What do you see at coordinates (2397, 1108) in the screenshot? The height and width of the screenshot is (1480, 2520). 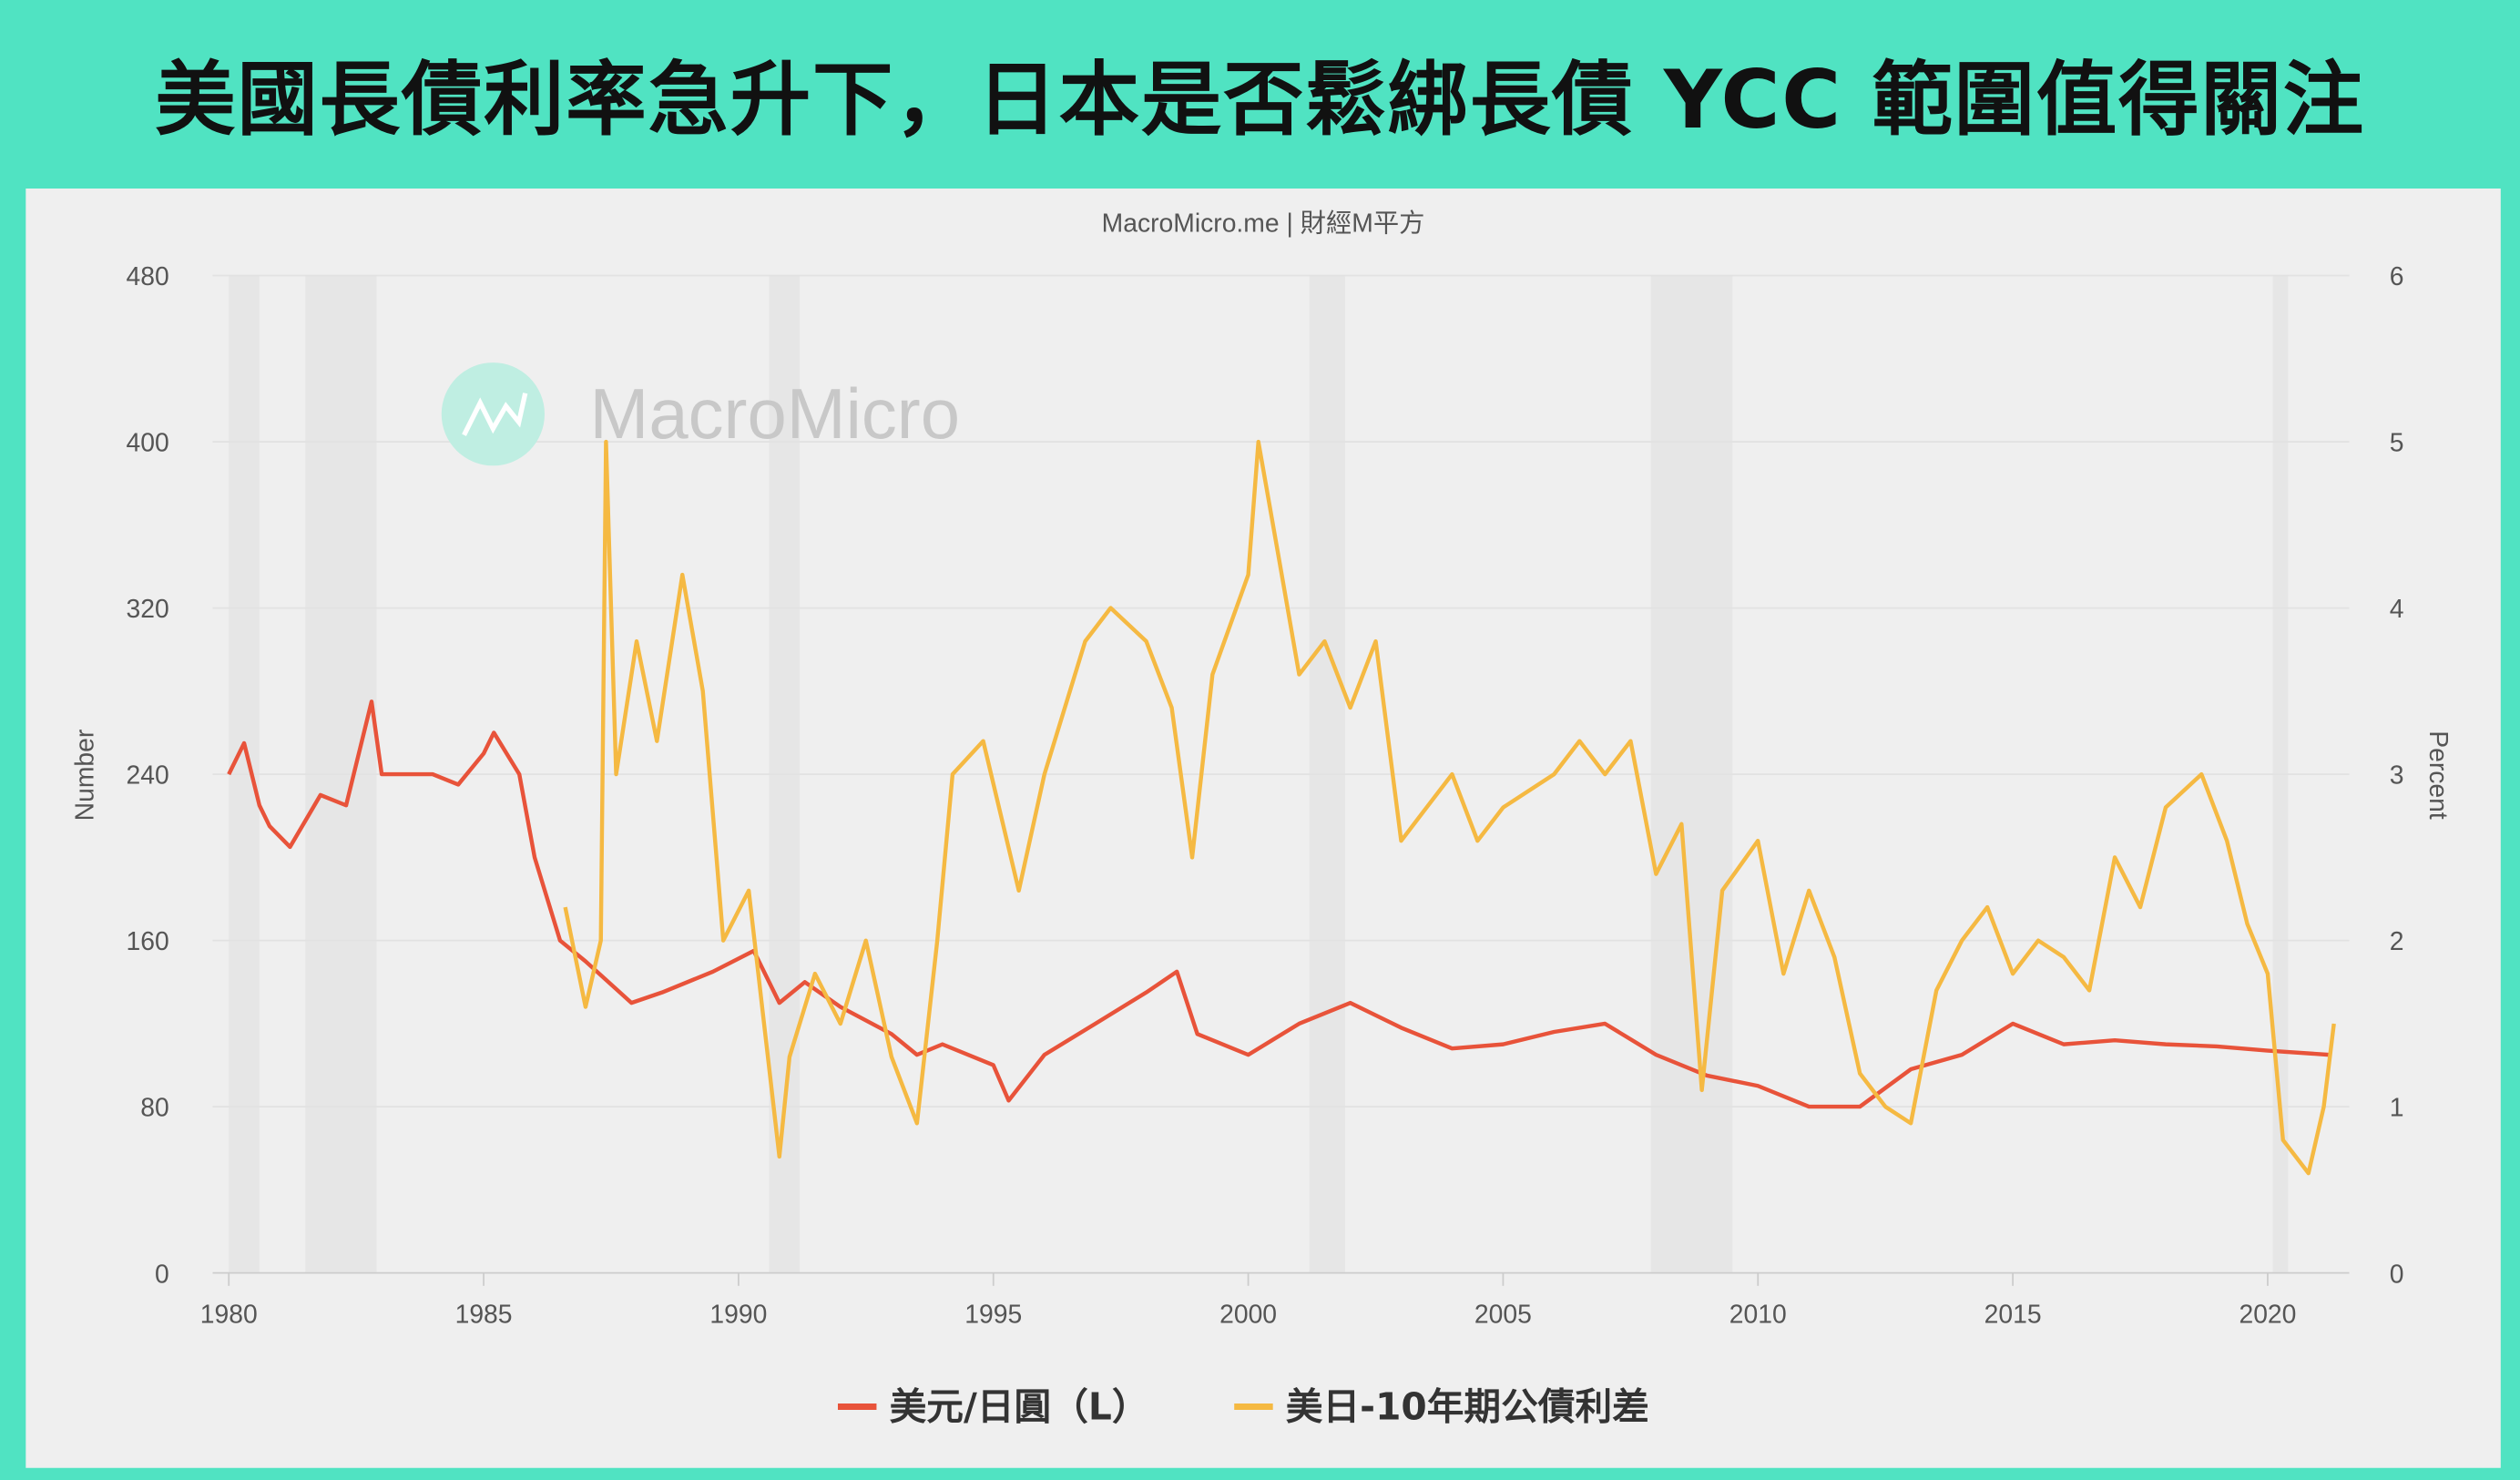 I see `right-tick-label: 1` at bounding box center [2397, 1108].